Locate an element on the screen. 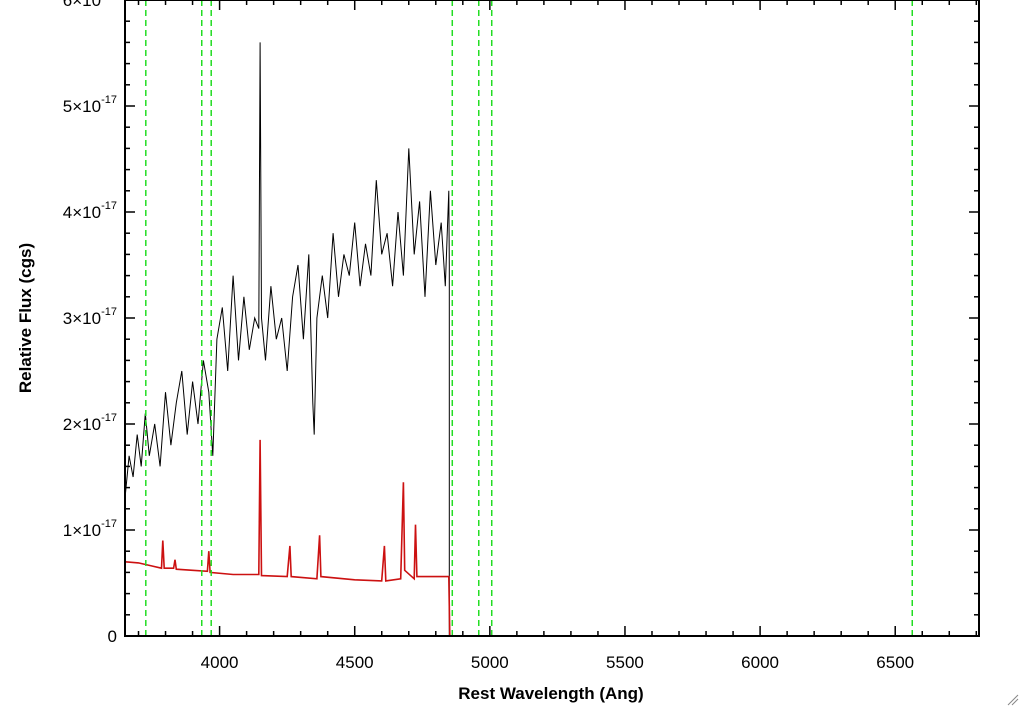 This screenshot has height=706, width=1020. y-tick-label: 2×10⁻¹⁷ is located at coordinates (90, 423).